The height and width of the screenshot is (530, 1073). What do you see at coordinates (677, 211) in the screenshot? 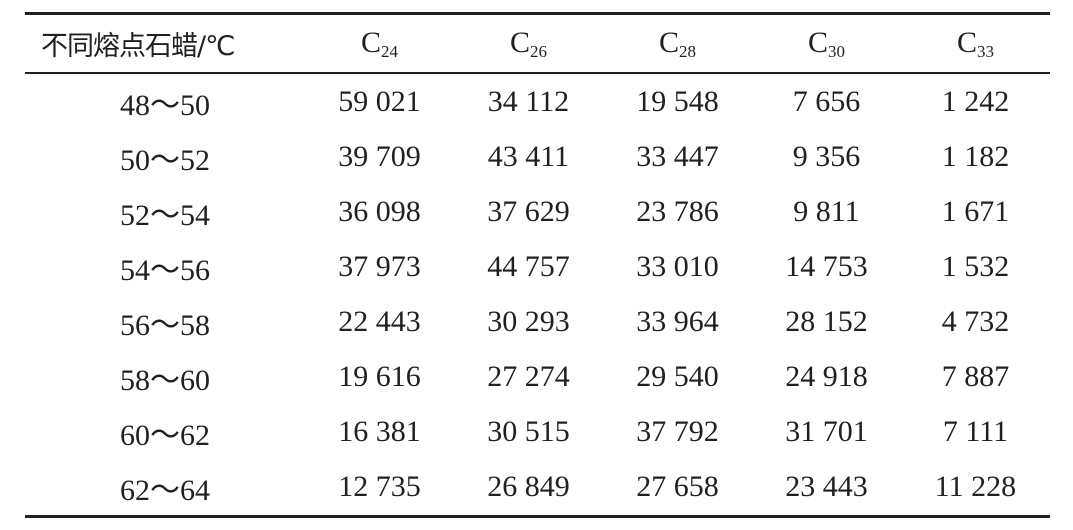
I see `table-cell: 23 786` at bounding box center [677, 211].